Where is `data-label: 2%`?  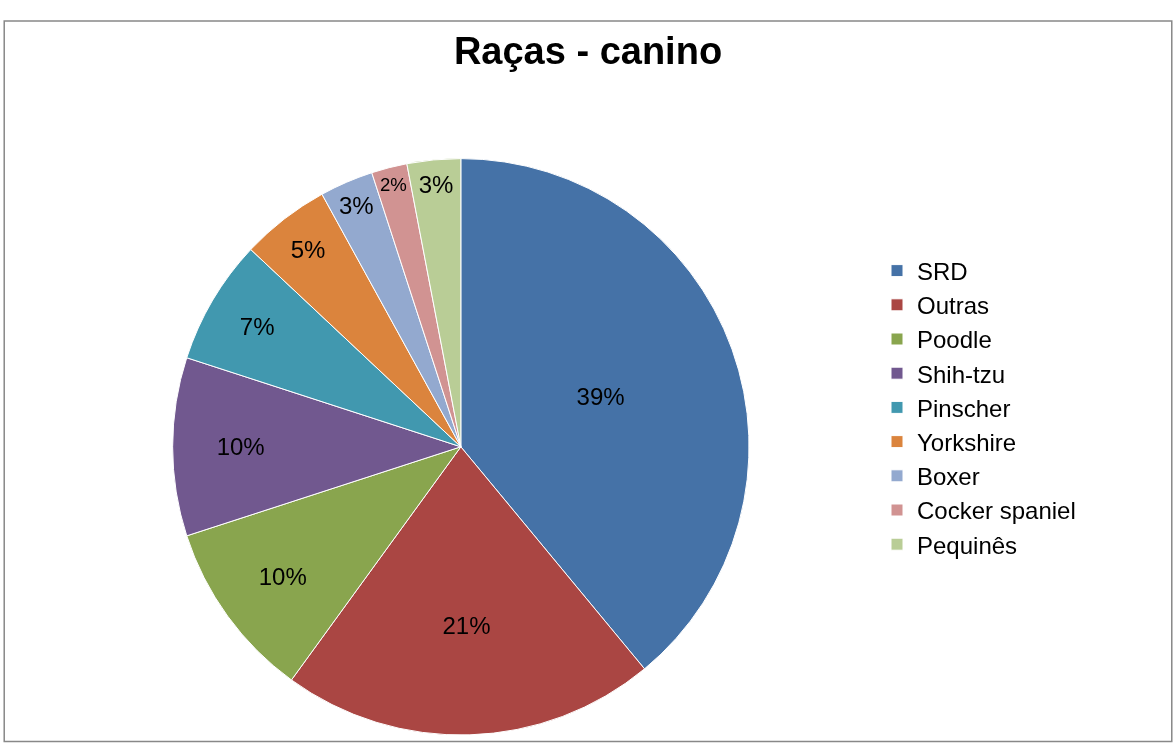
data-label: 2% is located at coordinates (393, 184).